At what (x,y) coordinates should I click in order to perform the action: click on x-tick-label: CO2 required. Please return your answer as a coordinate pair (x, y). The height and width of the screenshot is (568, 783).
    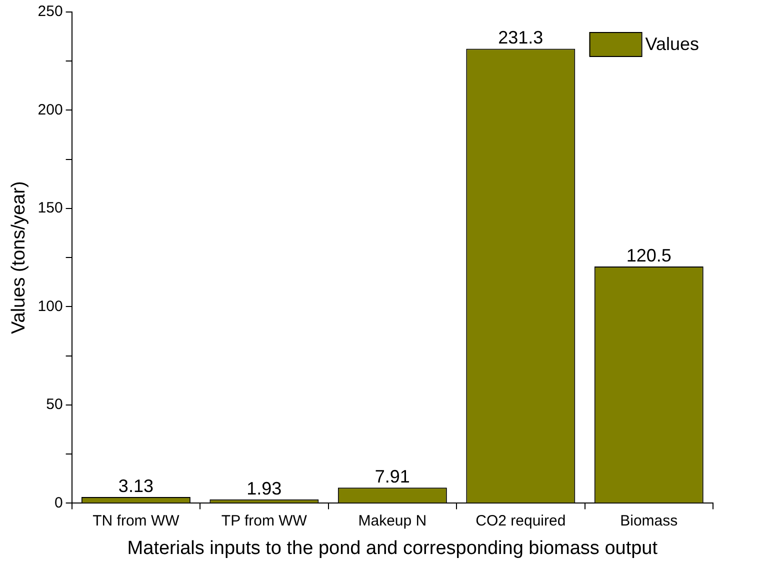
    Looking at the image, I should click on (521, 521).